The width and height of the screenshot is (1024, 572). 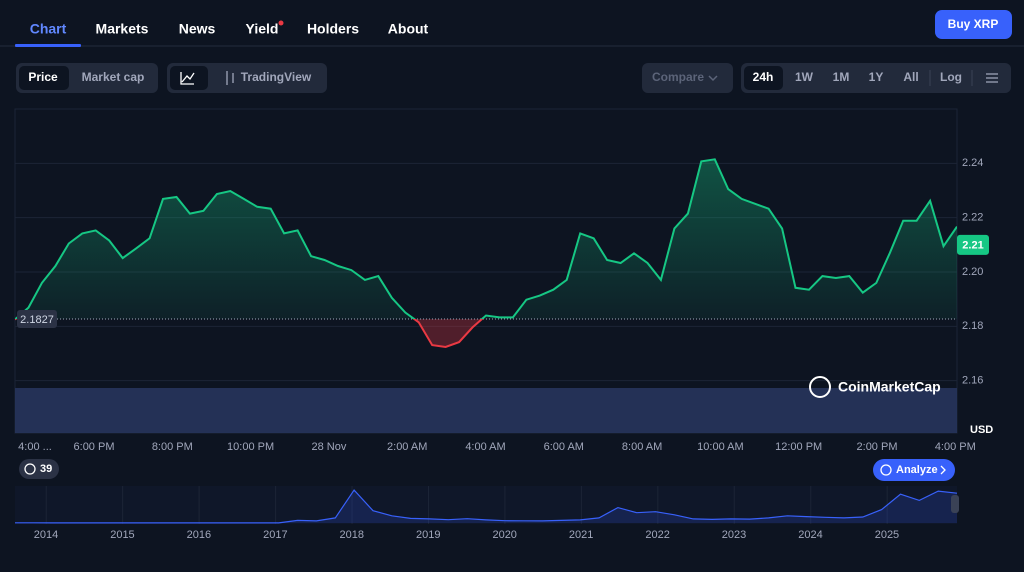 What do you see at coordinates (122, 29) in the screenshot?
I see `tab: Markets` at bounding box center [122, 29].